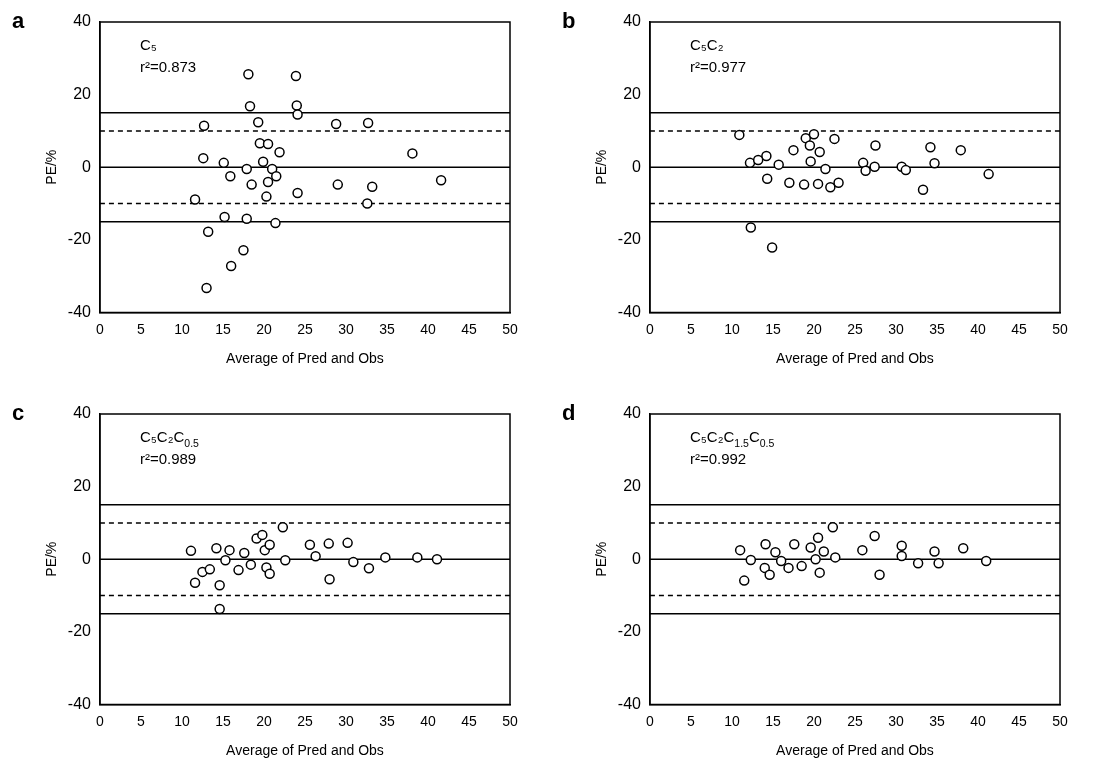 This screenshot has width=1100, height=784. Describe the element at coordinates (632, 94) in the screenshot. I see `y-tick-label: 20` at that location.